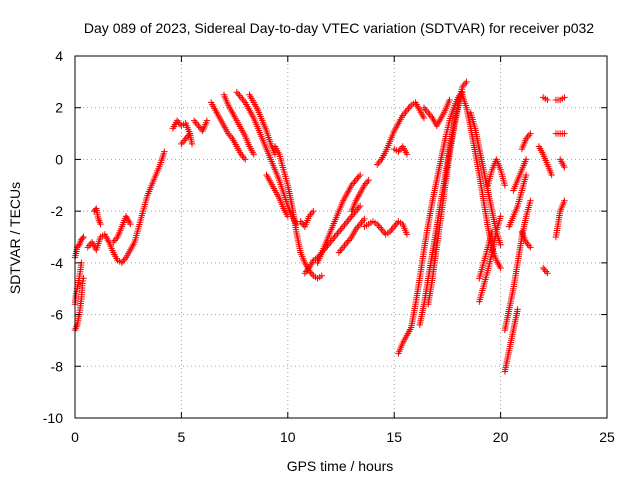 The width and height of the screenshot is (640, 480). Describe the element at coordinates (394, 437) in the screenshot. I see `x-tick-label: 15` at that location.